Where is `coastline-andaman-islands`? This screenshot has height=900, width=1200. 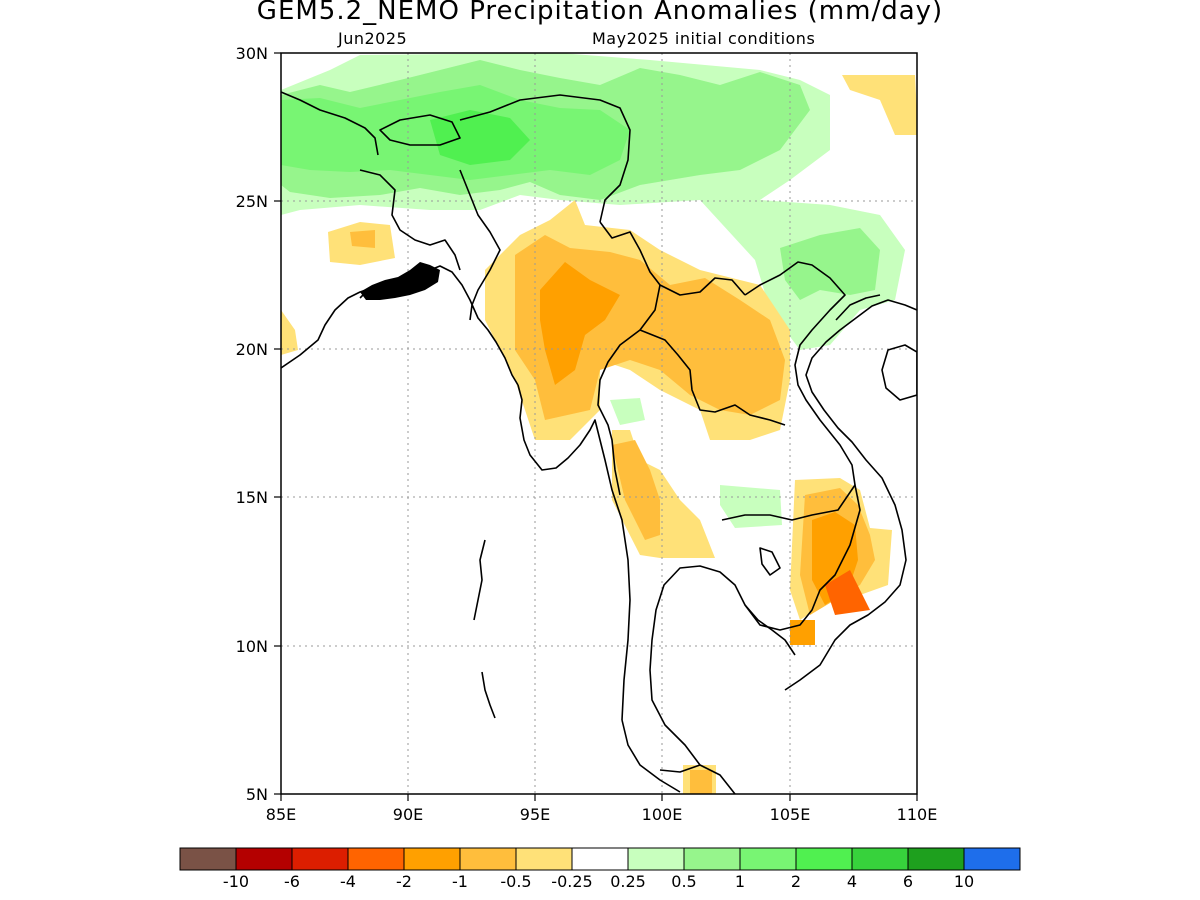 coastline-andaman-islands is located at coordinates (479, 580).